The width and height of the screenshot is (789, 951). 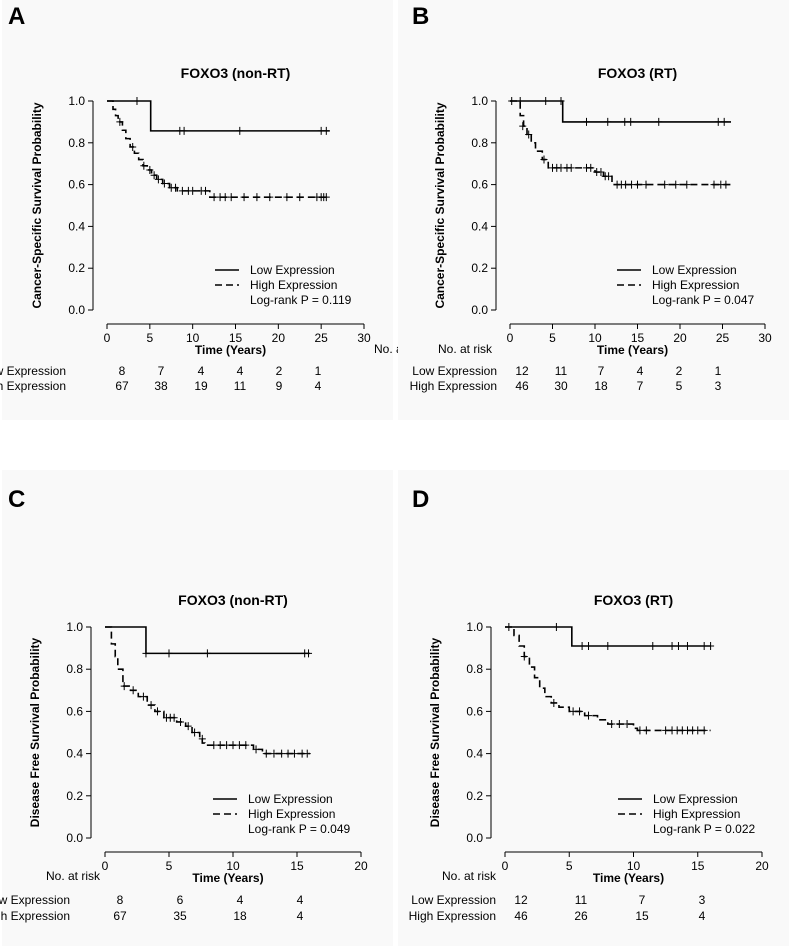 What do you see at coordinates (561, 371) in the screenshot?
I see `risk-count: 11` at bounding box center [561, 371].